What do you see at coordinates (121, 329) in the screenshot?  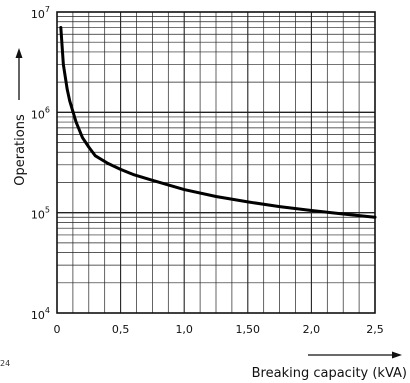 I see `x-tick-label: 0,5` at bounding box center [121, 329].